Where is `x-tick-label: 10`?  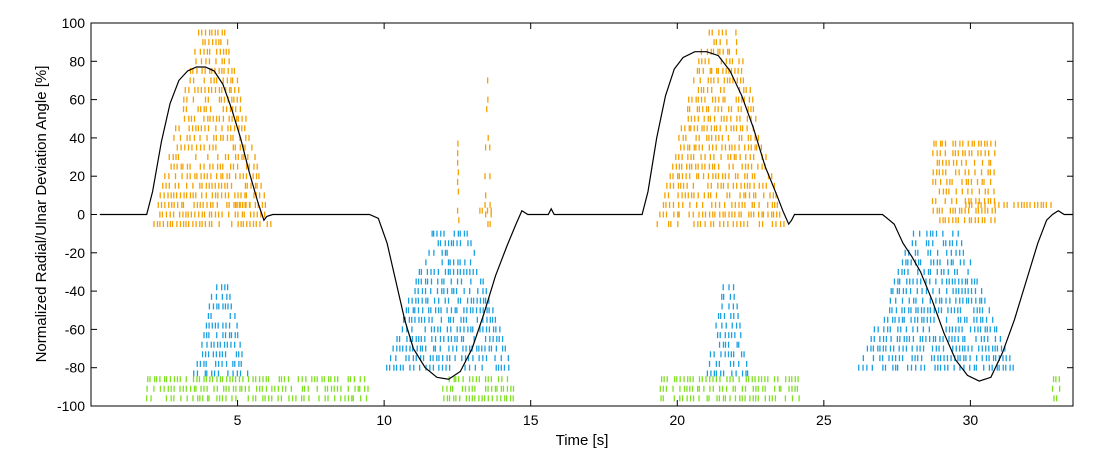 x-tick-label: 10 is located at coordinates (384, 420).